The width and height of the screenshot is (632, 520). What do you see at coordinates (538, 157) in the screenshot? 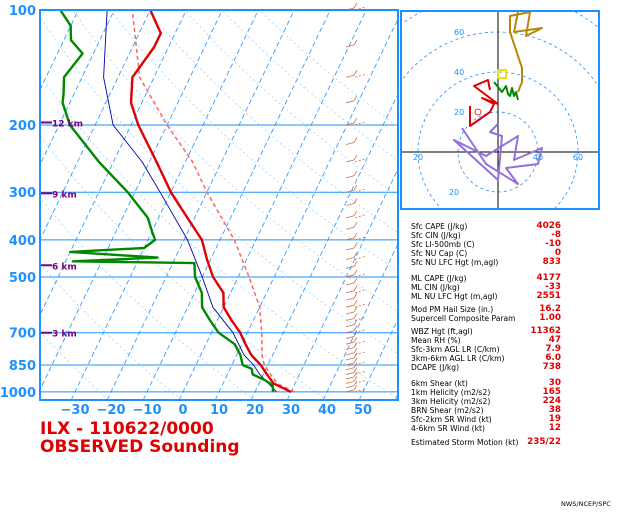
I see `hodo-axis-tick: 40` at bounding box center [538, 157].